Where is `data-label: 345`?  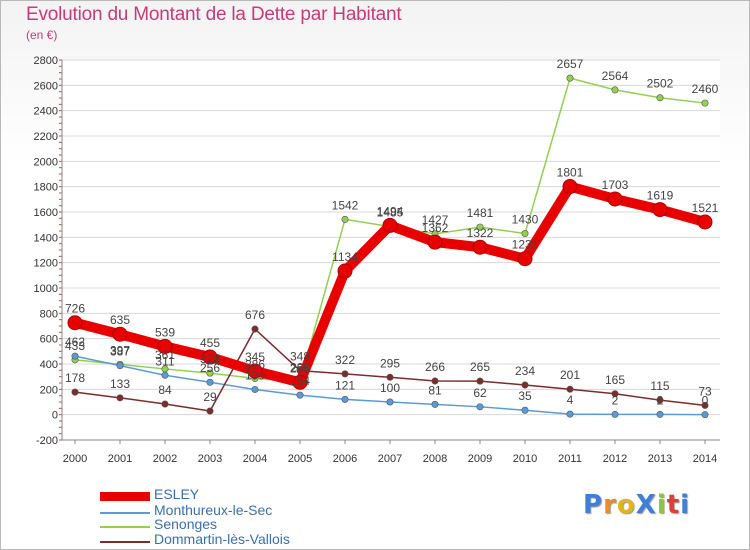 data-label: 345 is located at coordinates (255, 357).